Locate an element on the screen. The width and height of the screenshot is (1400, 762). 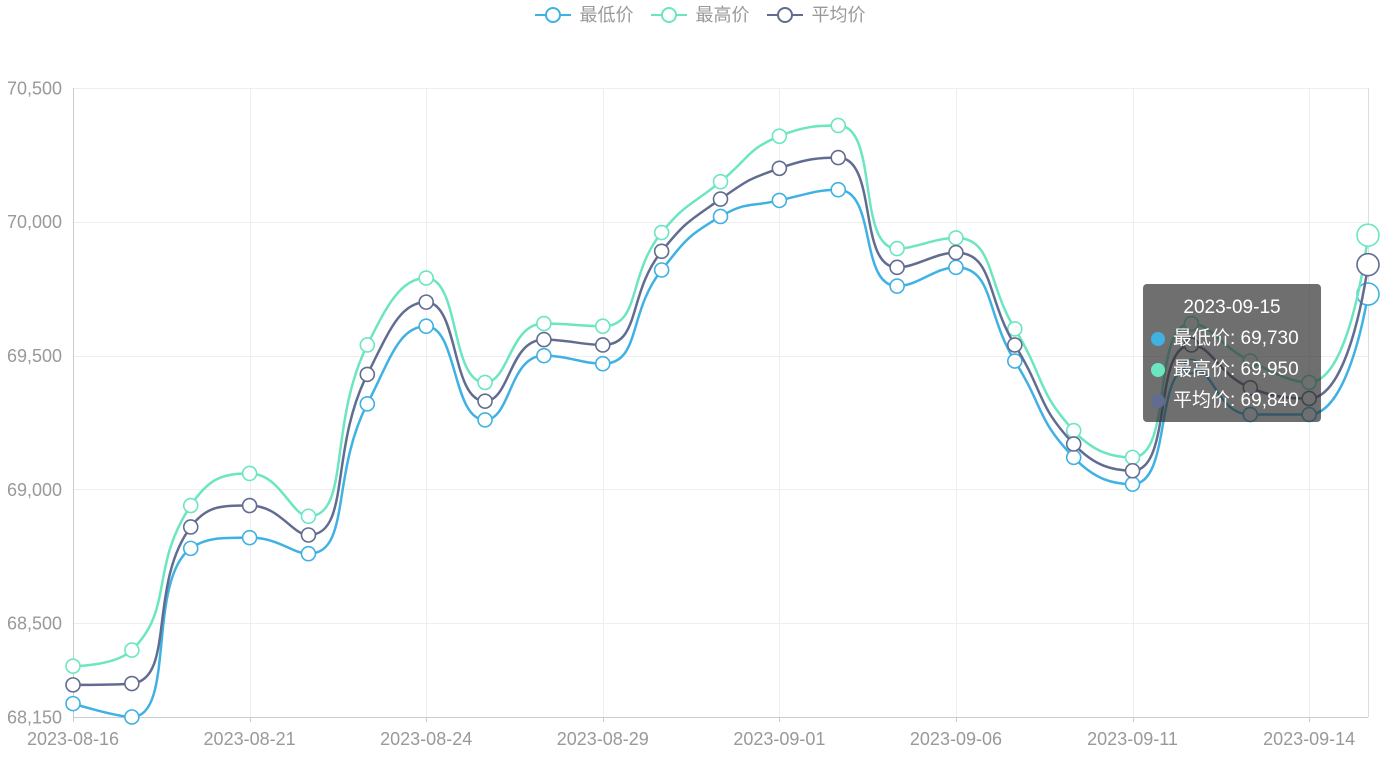
y-tick-label: 70,000 is located at coordinates (34, 222).